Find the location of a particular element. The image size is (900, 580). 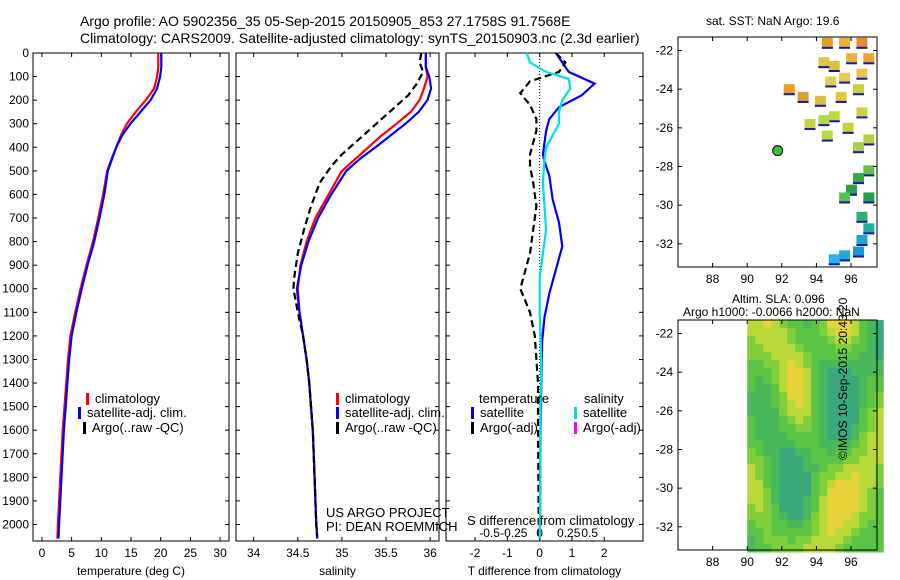

y-tick-label: 1400 is located at coordinates (15, 383).